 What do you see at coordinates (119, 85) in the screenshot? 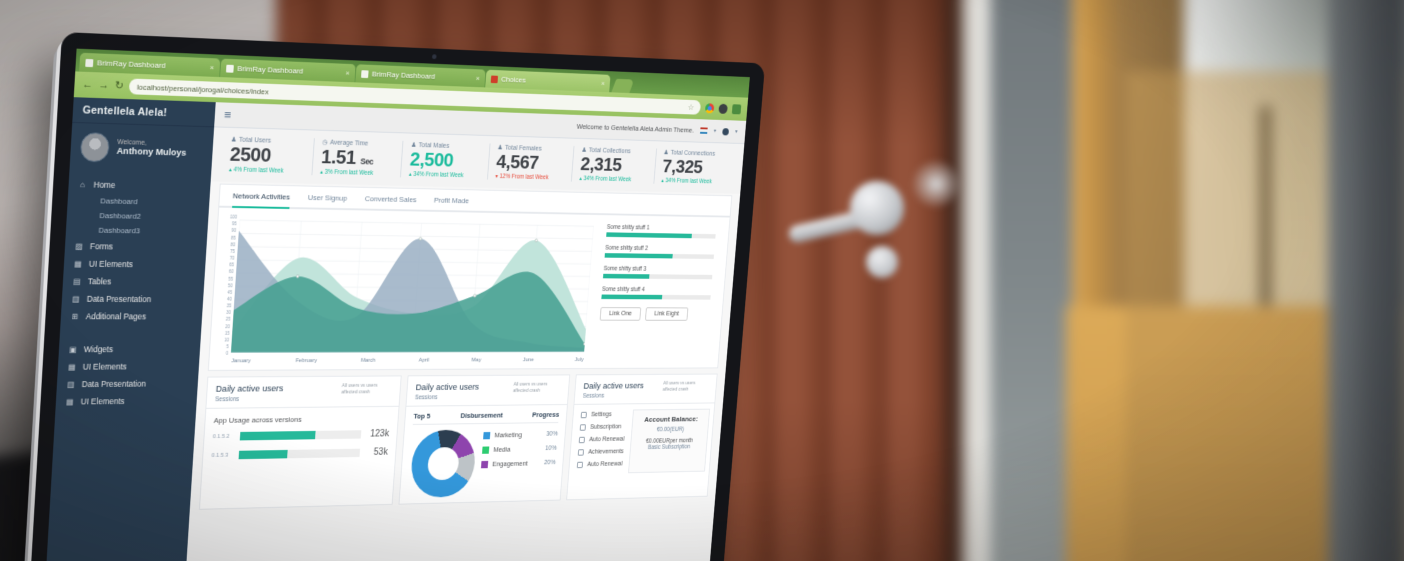
I see `reload-icon: ↻` at bounding box center [119, 85].